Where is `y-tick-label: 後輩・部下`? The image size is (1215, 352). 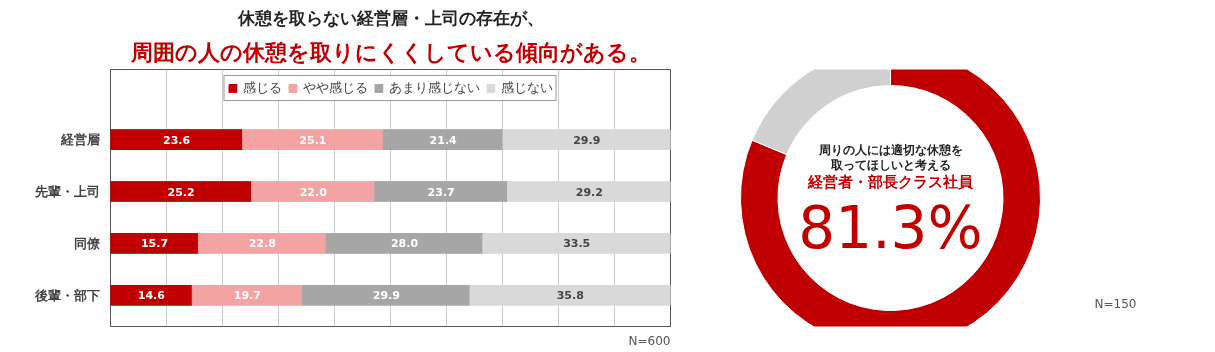 y-tick-label: 後輩・部下 is located at coordinates (66, 295).